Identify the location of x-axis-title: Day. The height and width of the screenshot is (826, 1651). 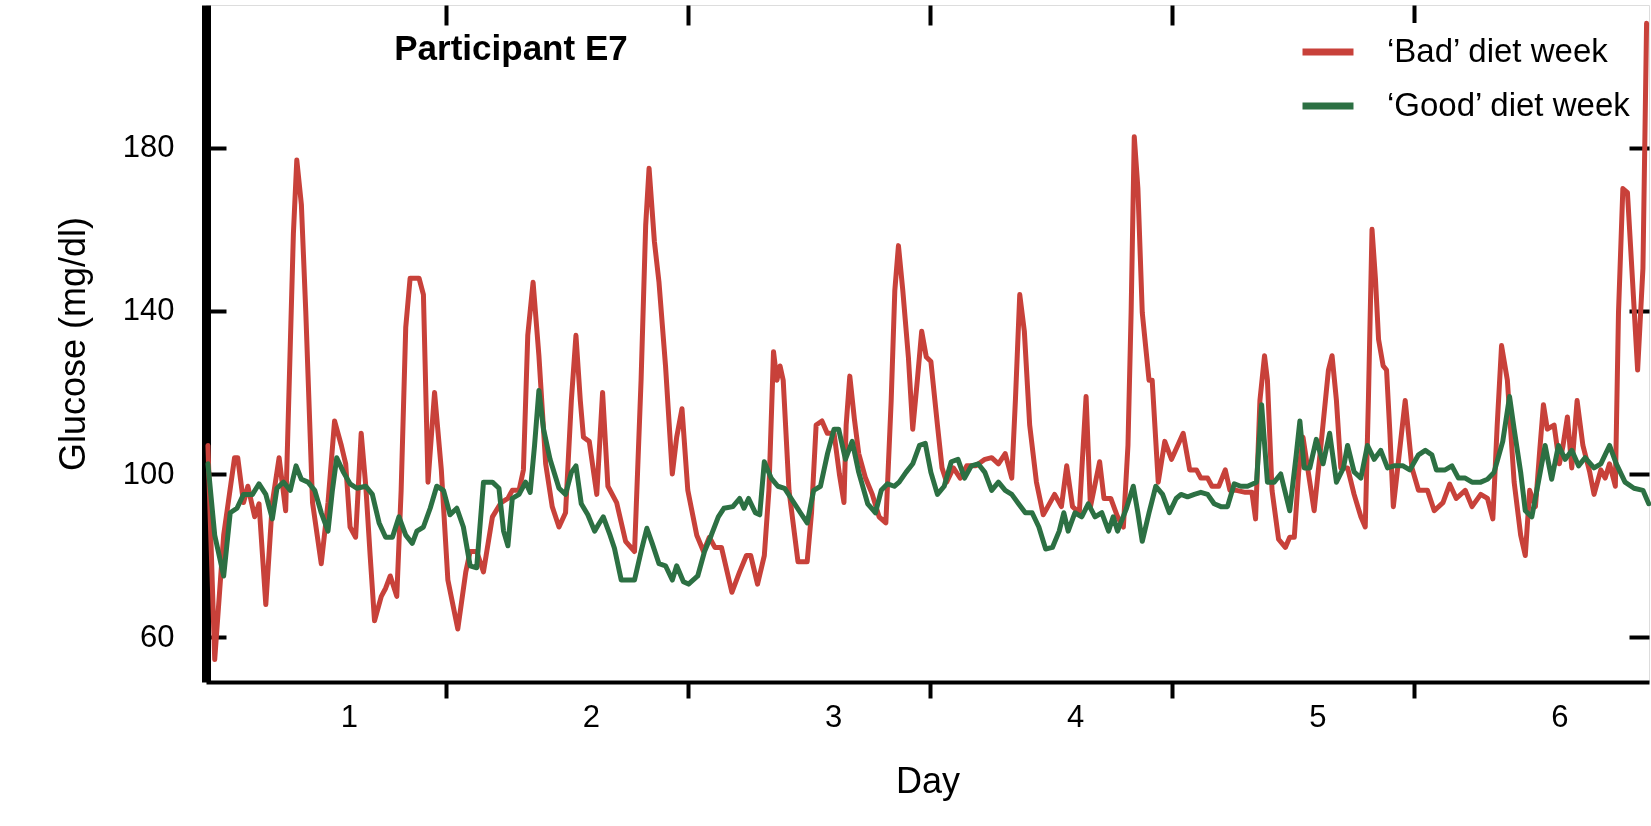
(928, 780).